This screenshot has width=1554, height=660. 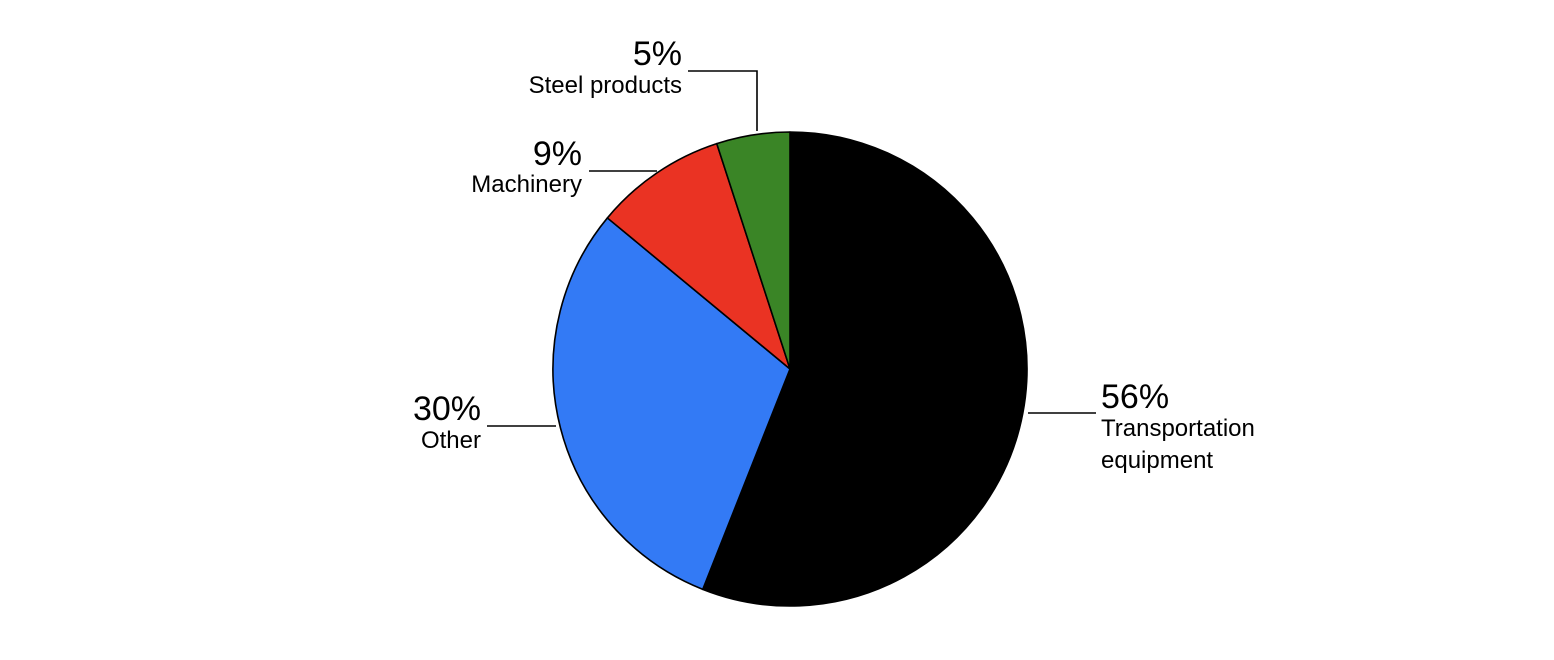 What do you see at coordinates (1135, 397) in the screenshot?
I see `value-label-transportation-equipment: 56%` at bounding box center [1135, 397].